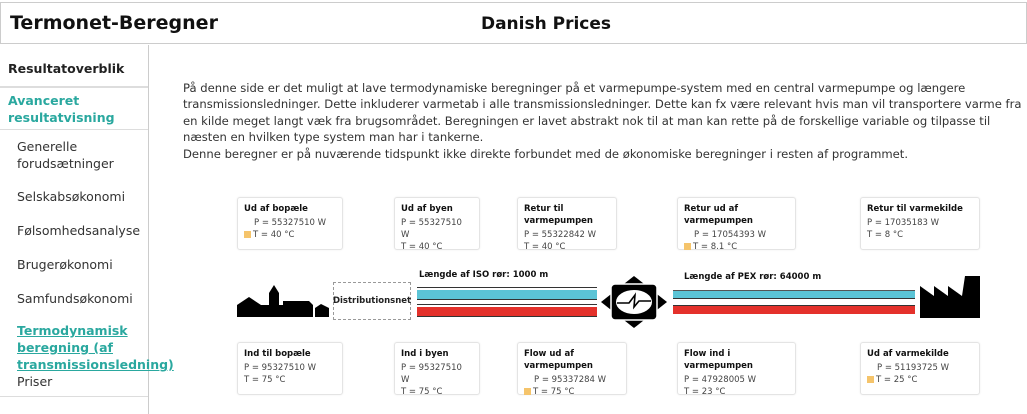 The width and height of the screenshot is (1027, 414). What do you see at coordinates (920, 380) in the screenshot?
I see `temperature-row: T = 25 °C` at bounding box center [920, 380].